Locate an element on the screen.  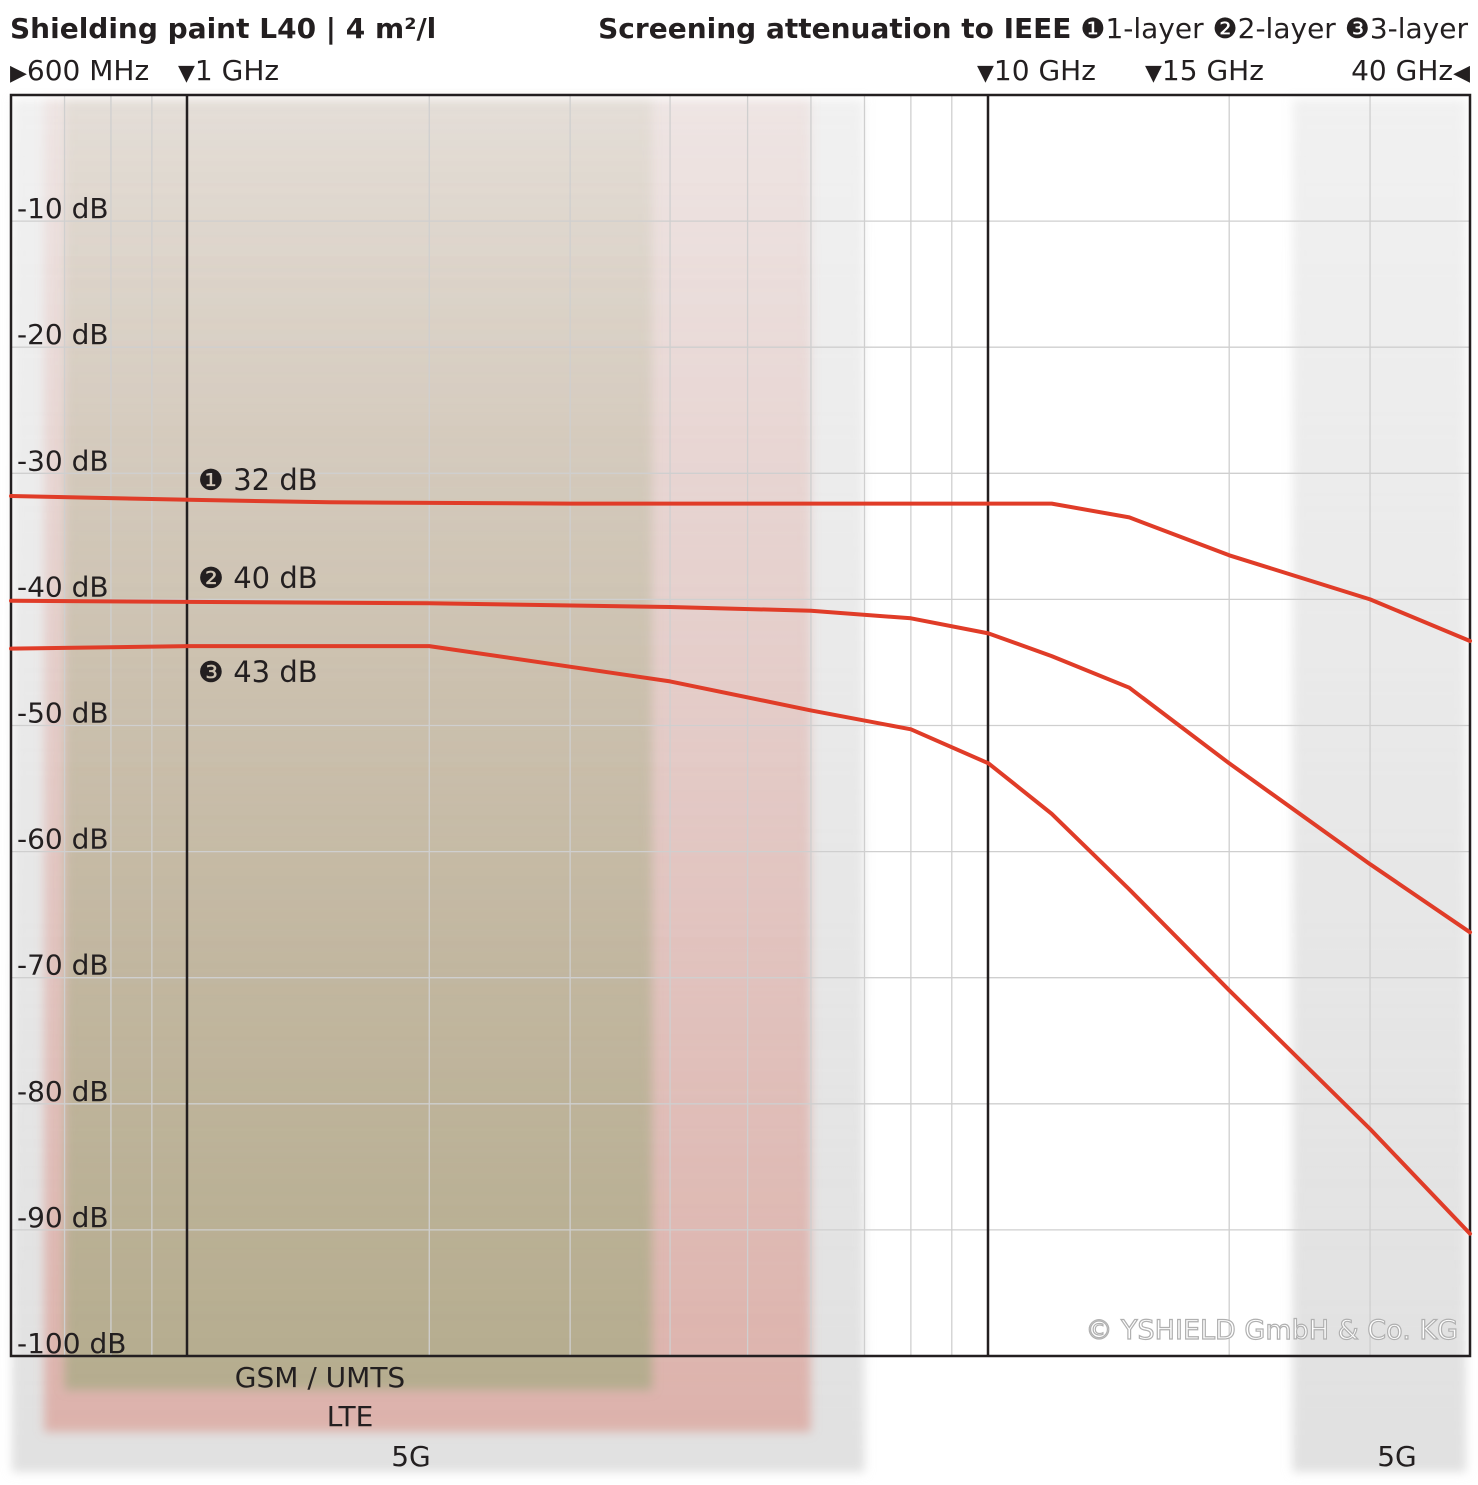
freq-marker-10ghz: ▼10 GHz is located at coordinates (1036, 70).